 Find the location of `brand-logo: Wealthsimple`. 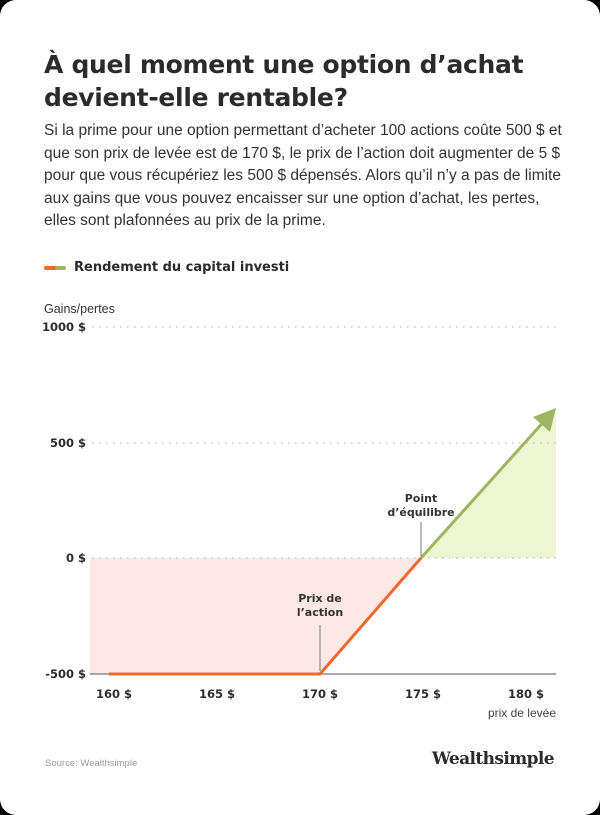

brand-logo: Wealthsimple is located at coordinates (493, 759).